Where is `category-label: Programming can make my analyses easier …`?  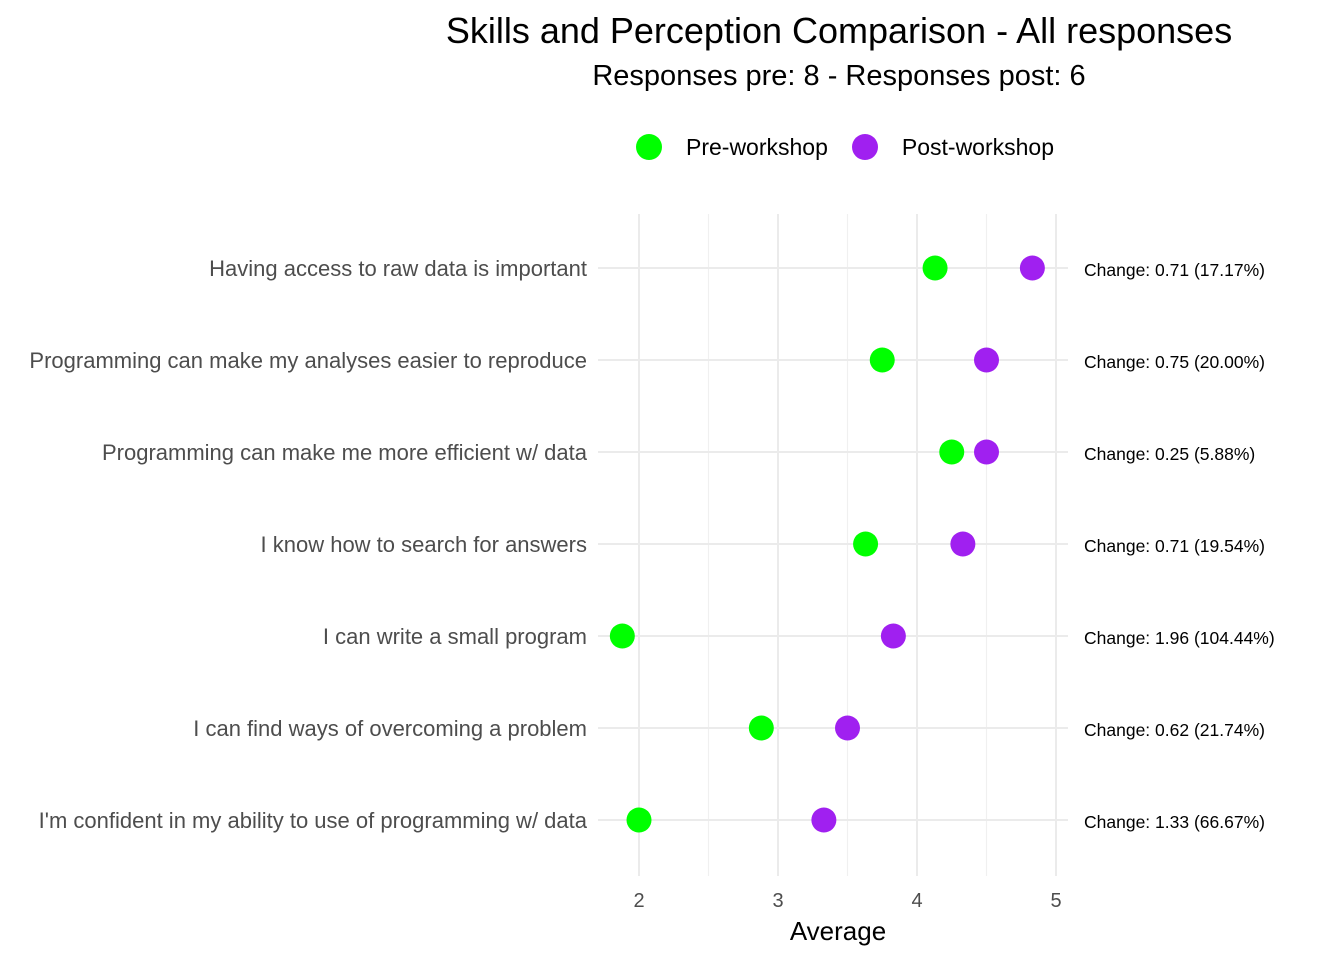 category-label: Programming can make my analyses easier … is located at coordinates (308, 360).